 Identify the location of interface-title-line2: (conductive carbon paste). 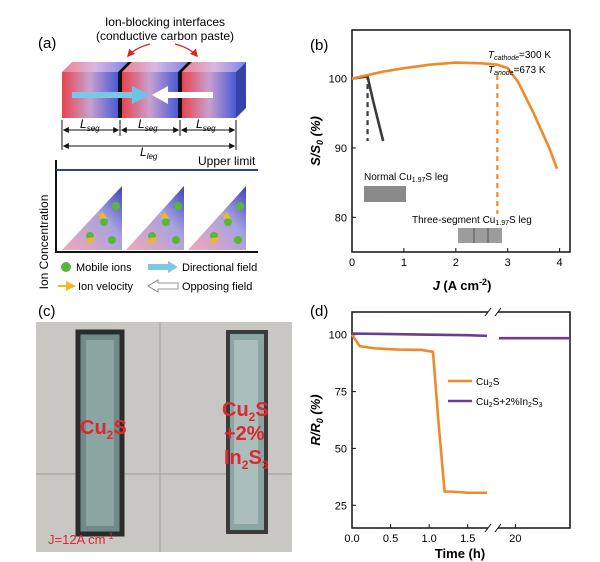
(165, 36).